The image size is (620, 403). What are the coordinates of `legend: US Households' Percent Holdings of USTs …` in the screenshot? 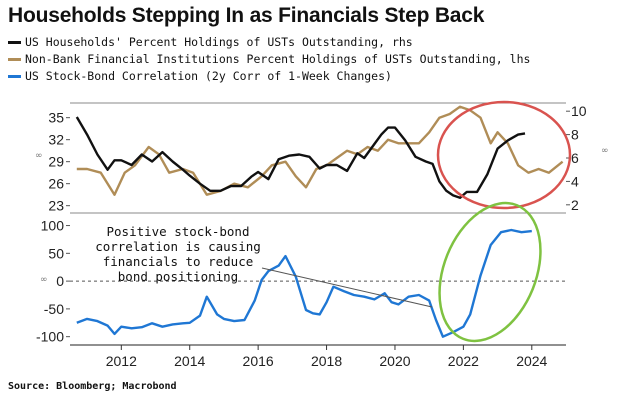 It's located at (269, 59).